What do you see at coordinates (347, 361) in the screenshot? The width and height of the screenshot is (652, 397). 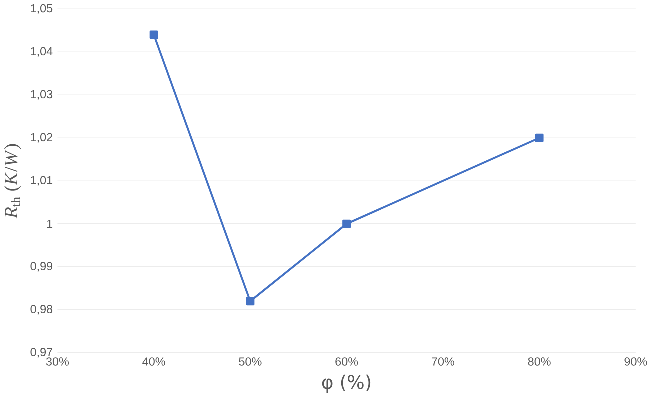 I see `x-tick-label: 60%` at bounding box center [347, 361].